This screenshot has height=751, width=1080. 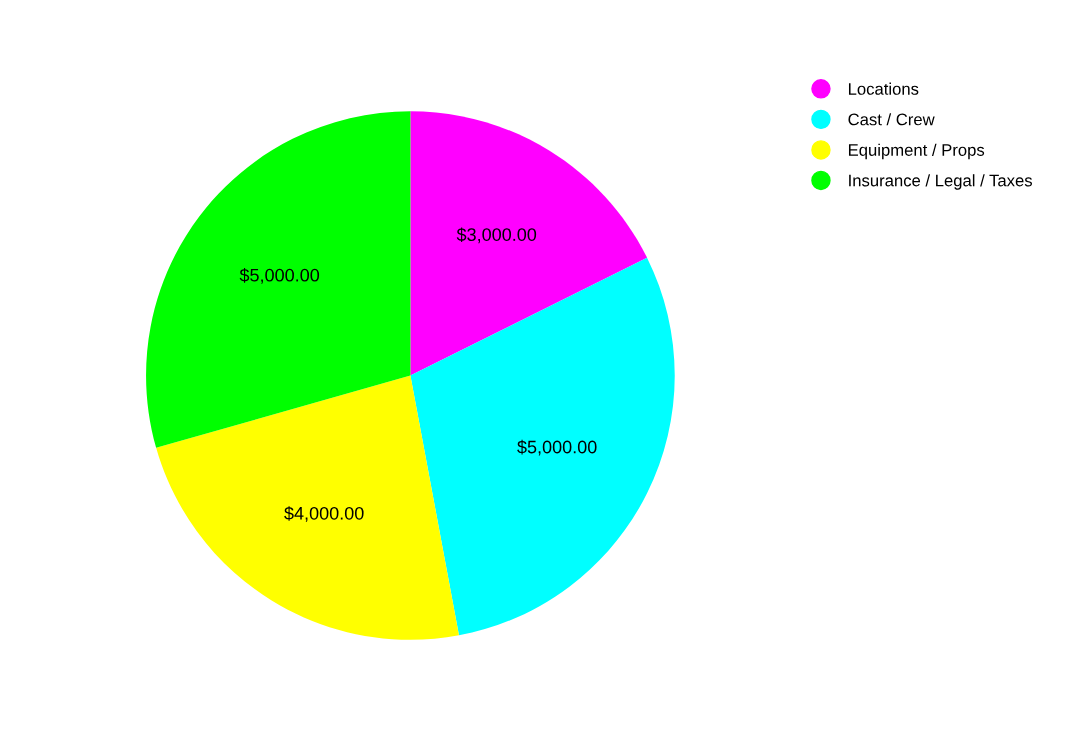 I want to click on data-label: $4,000.00, so click(x=324, y=514).